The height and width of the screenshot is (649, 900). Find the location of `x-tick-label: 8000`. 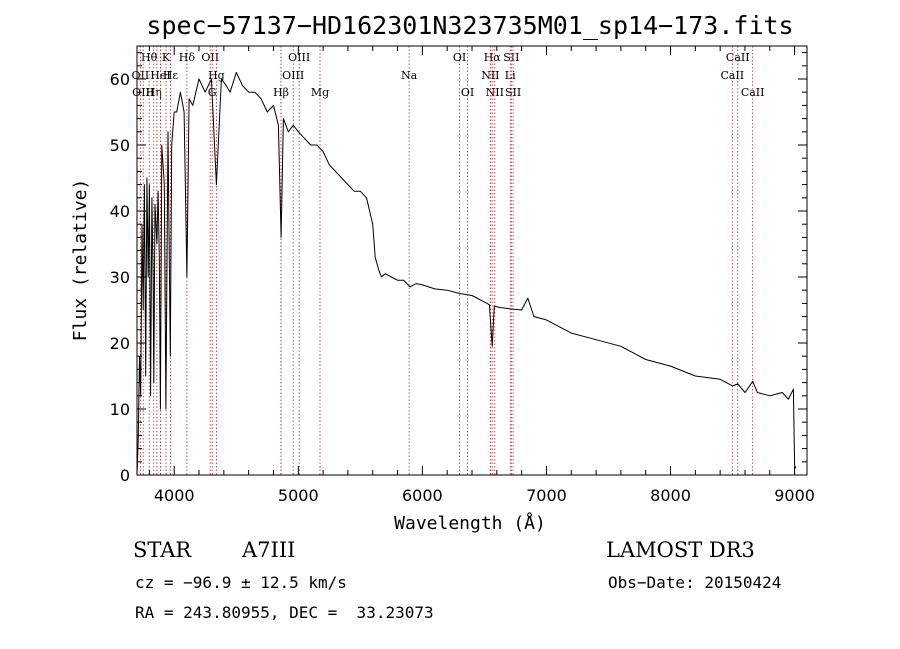

x-tick-label: 8000 is located at coordinates (670, 495).